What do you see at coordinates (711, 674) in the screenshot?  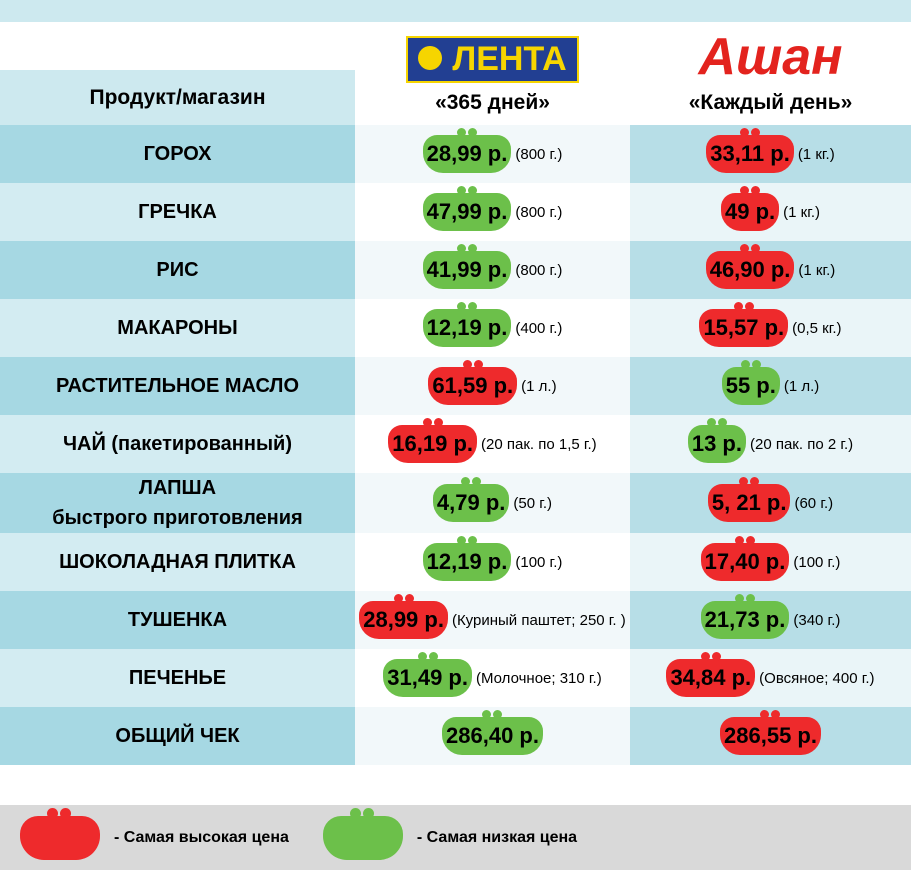 I see `price: 34,84 р.` at bounding box center [711, 674].